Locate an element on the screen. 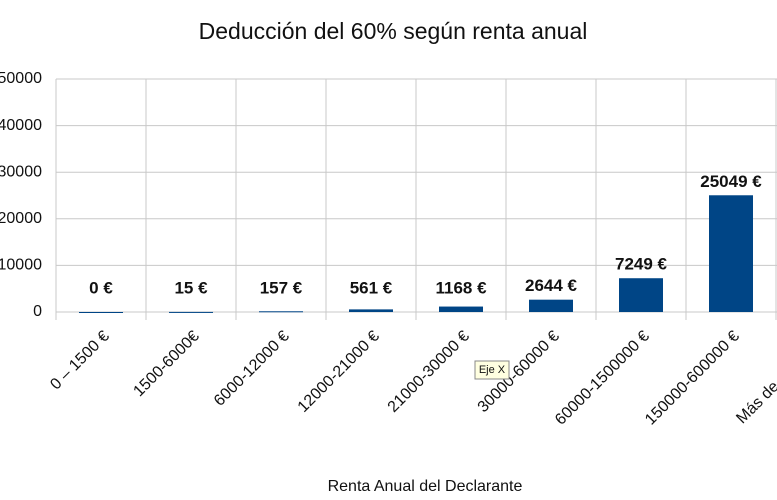  y-tick-label: 40000 is located at coordinates (21, 125).